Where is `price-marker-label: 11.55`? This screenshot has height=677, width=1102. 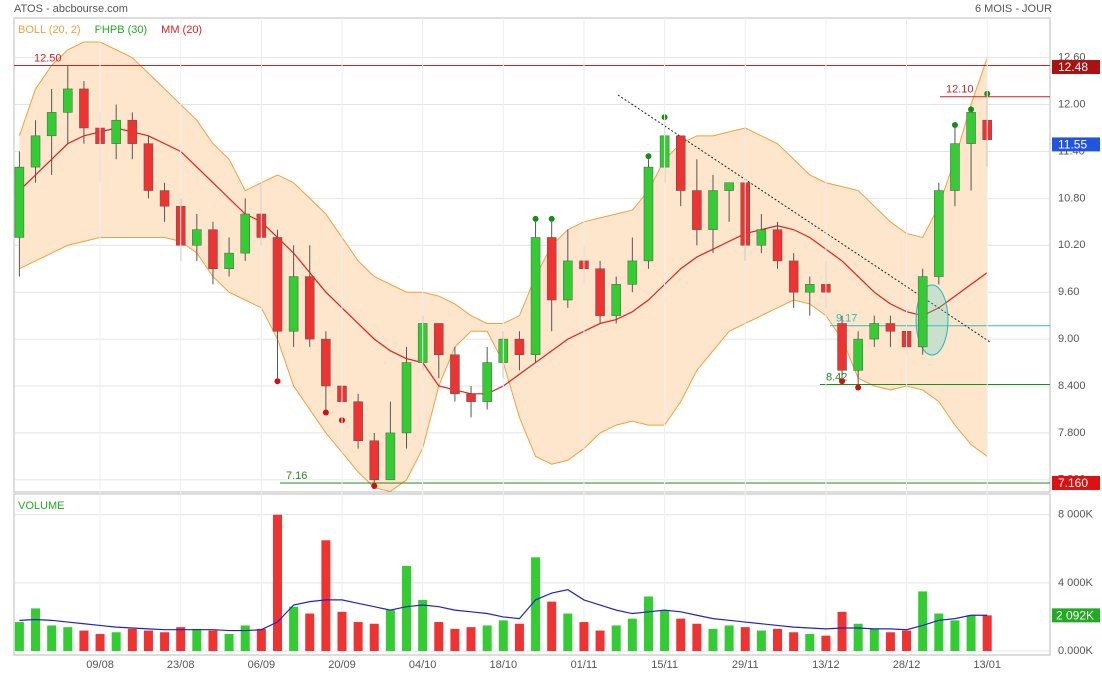
price-marker-label: 11.55 is located at coordinates (1072, 145).